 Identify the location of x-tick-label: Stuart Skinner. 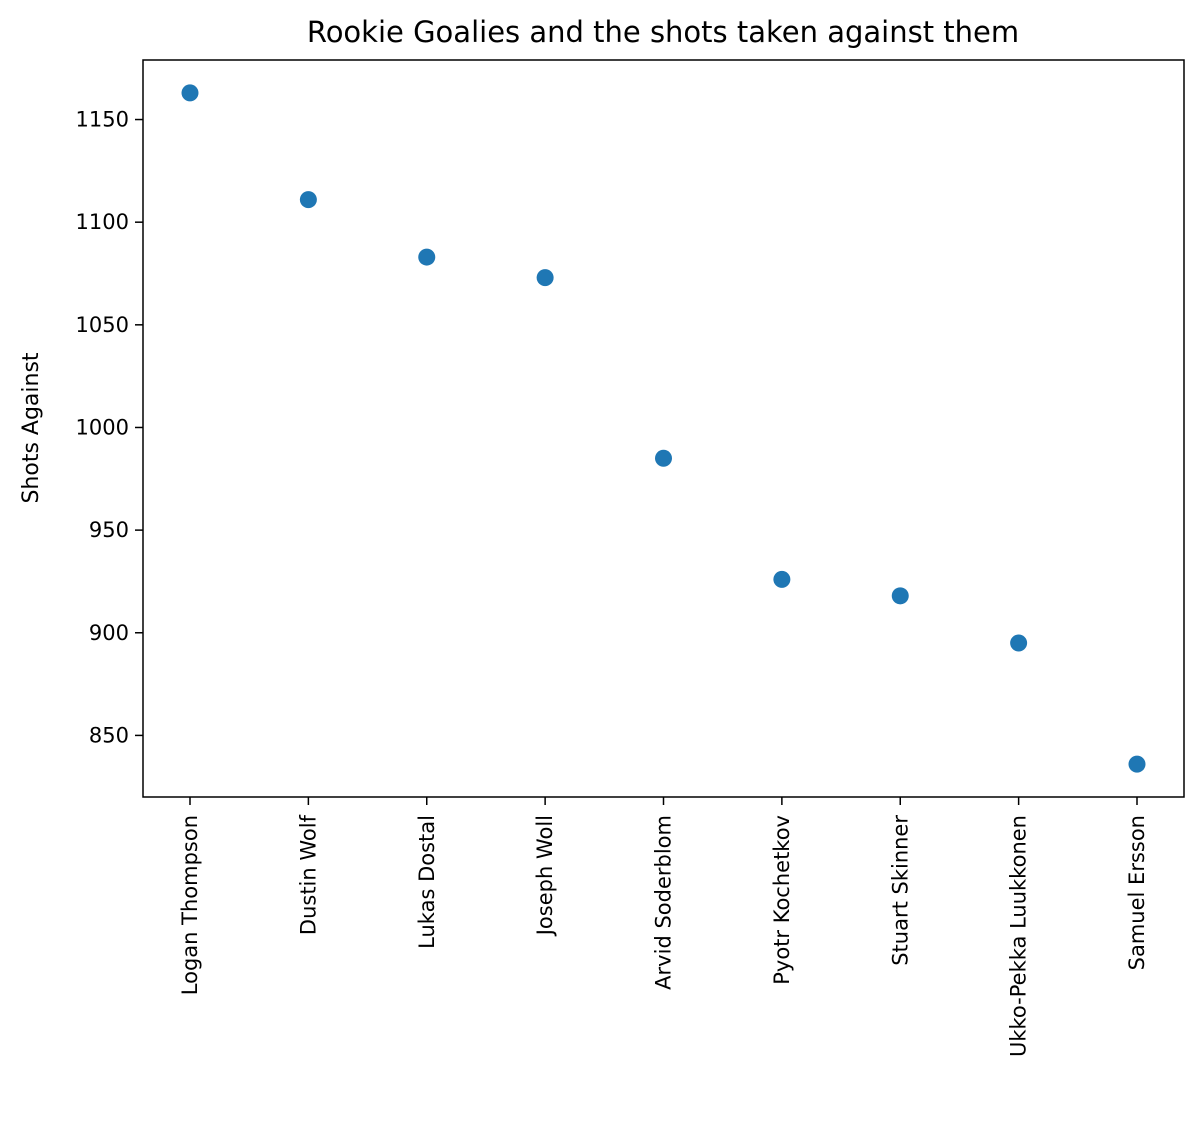
(900, 890).